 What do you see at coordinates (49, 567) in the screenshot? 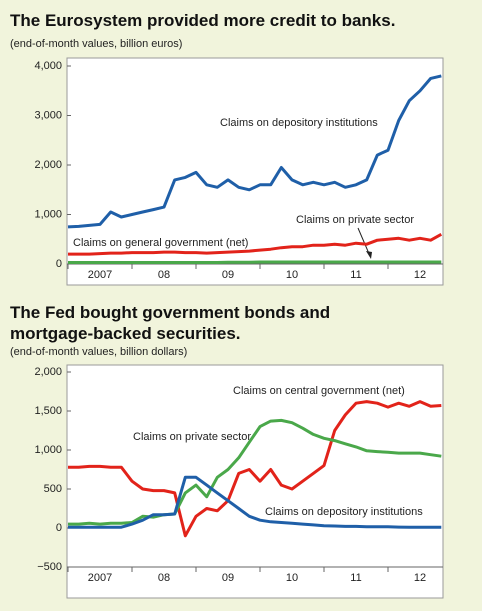
I see `y-tick-label: −500` at bounding box center [49, 567].